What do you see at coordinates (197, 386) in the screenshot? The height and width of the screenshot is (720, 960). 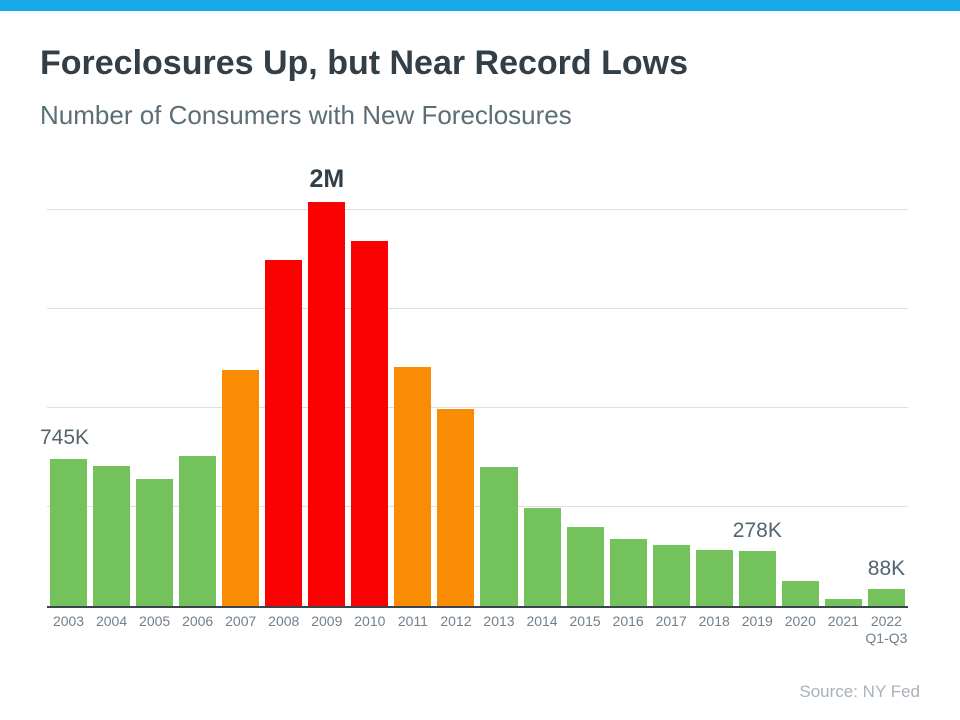 I see `bar-column-2006` at bounding box center [197, 386].